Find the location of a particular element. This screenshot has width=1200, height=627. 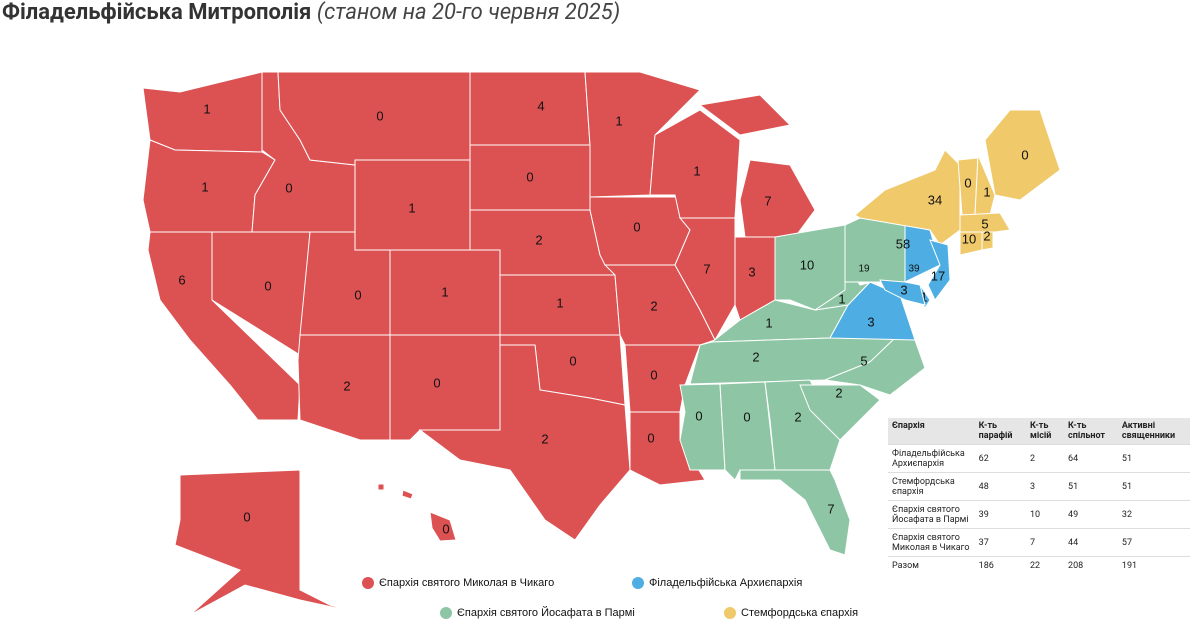

table-row: Єпархія святого Йосафата в Пармі 39 10 49 32 is located at coordinates (1039, 514).